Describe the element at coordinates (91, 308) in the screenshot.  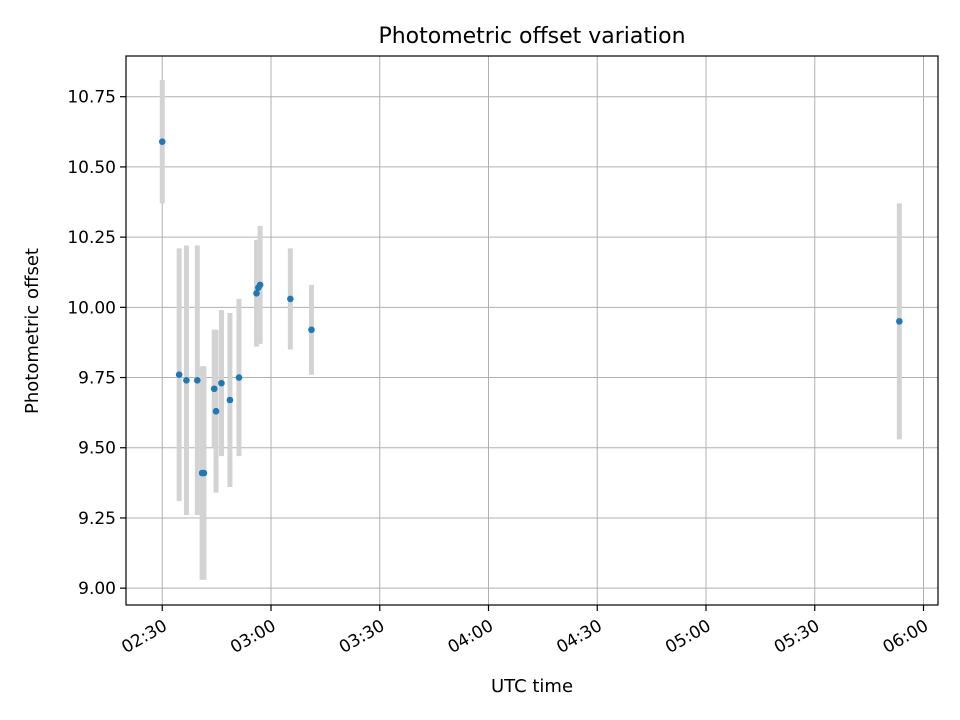
I see `y-tick-label: 10.00` at that location.